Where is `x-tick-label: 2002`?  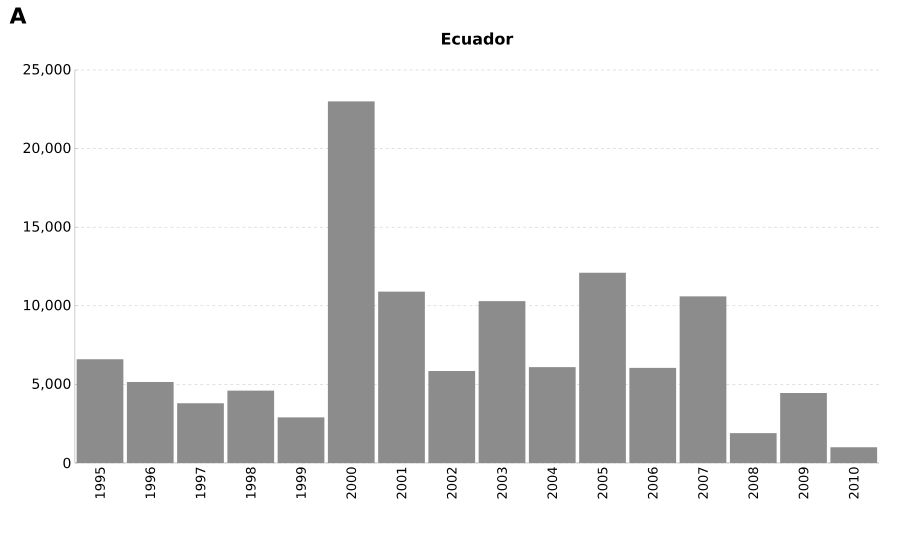
x-tick-label: 2002 is located at coordinates (451, 483).